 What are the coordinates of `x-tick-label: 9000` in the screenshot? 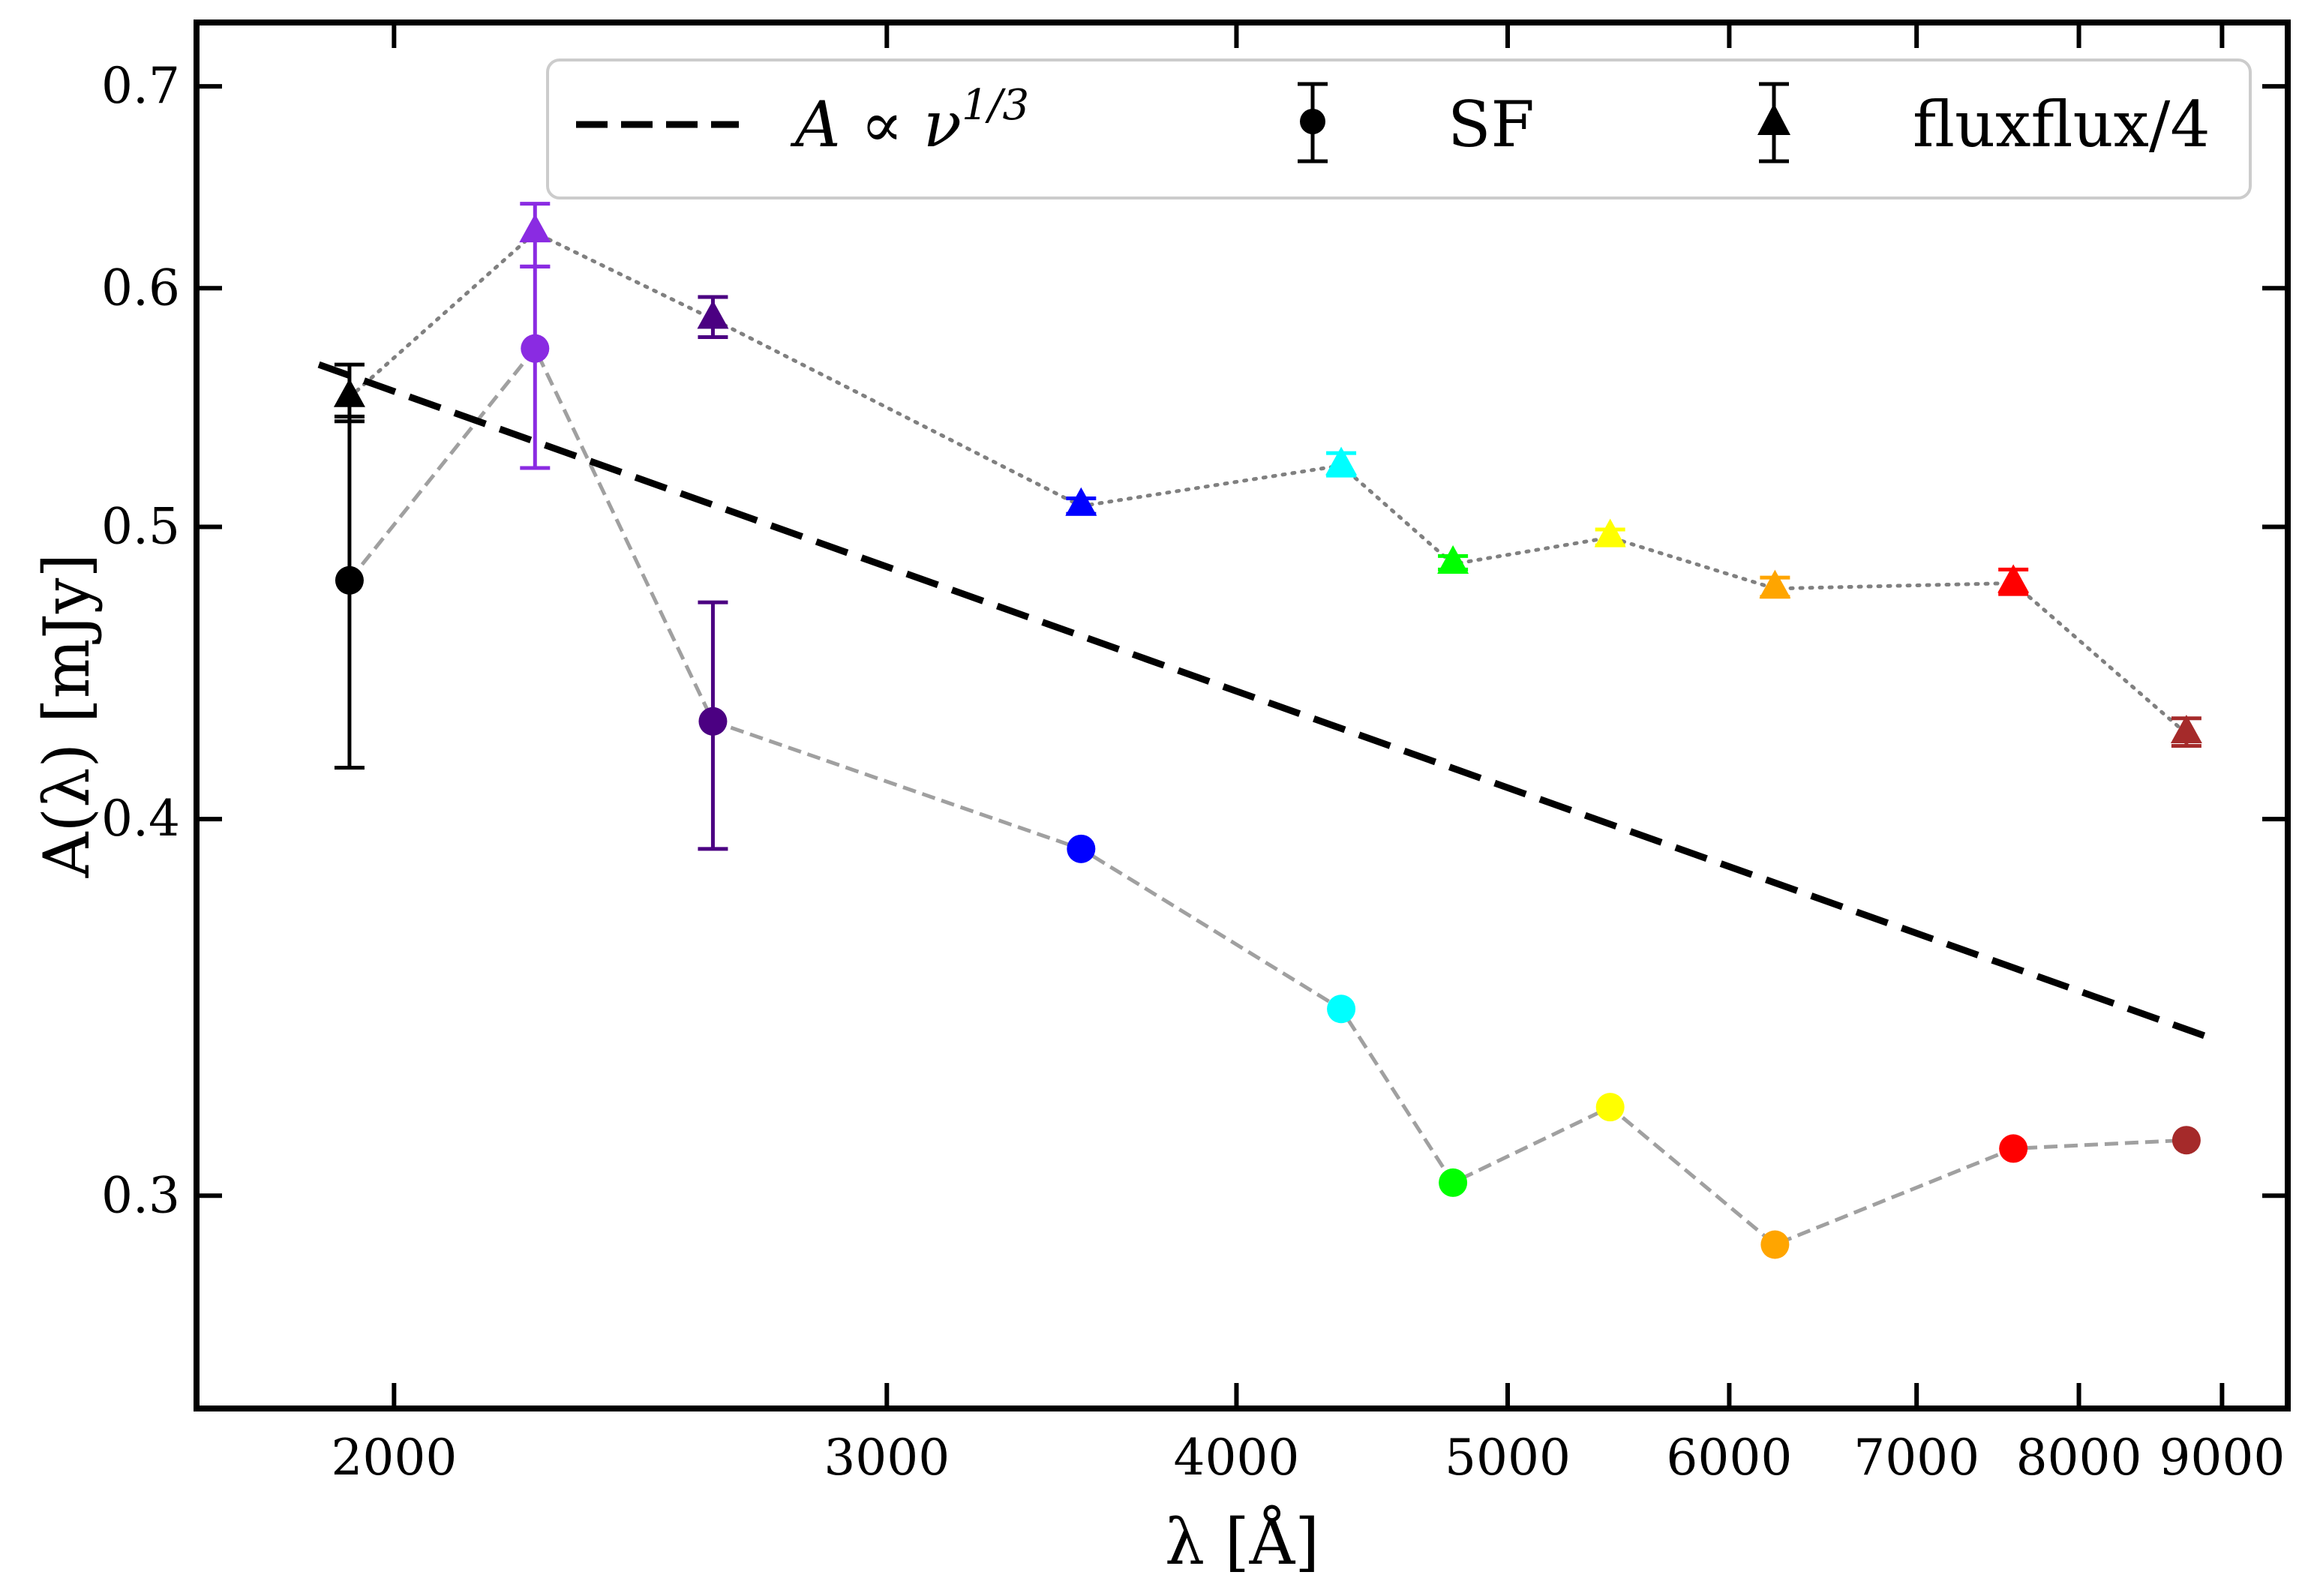 It's located at (2222, 1457).